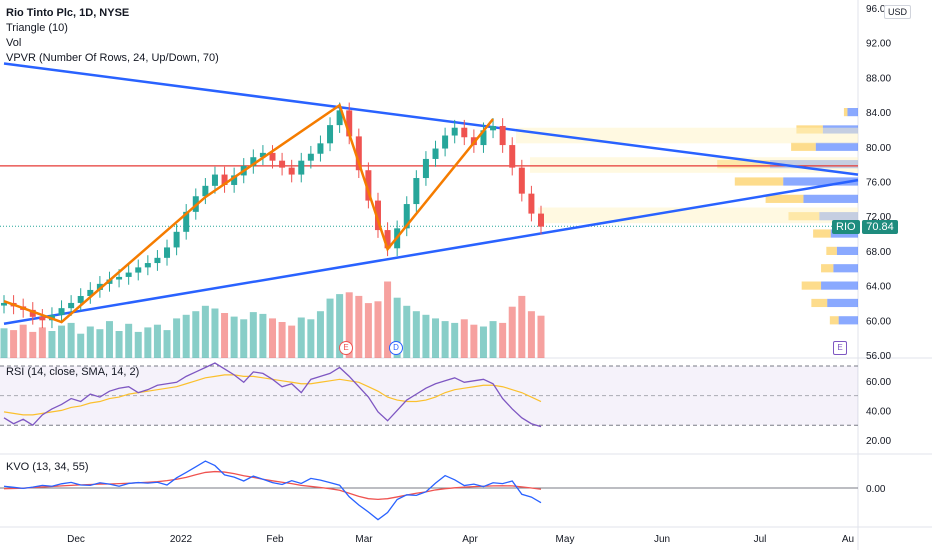  What do you see at coordinates (272, 490) in the screenshot?
I see `kvo-line` at bounding box center [272, 490].